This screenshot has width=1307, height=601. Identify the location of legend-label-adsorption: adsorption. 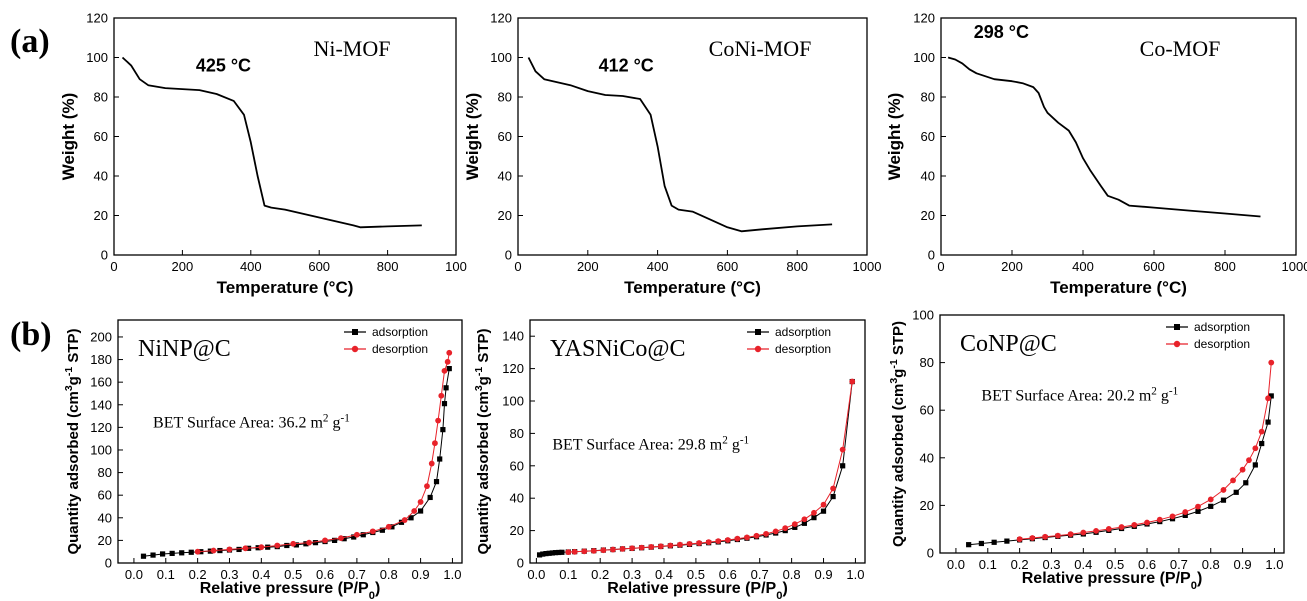
(1222, 327).